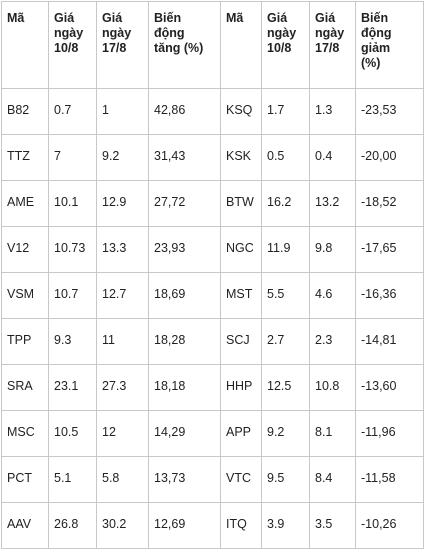  I want to click on loser-code: BTW, so click(241, 203).